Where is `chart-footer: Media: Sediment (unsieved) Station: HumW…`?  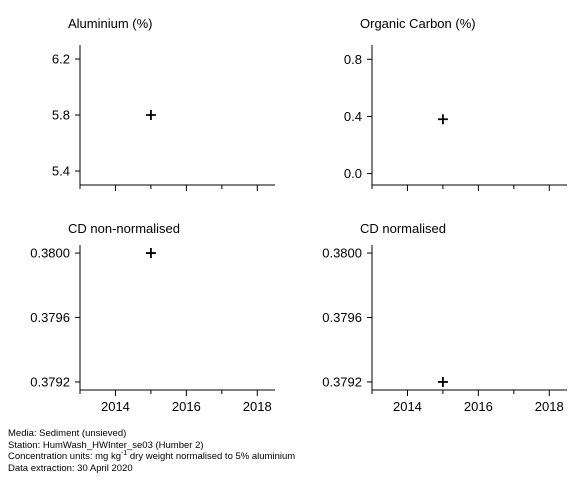
chart-footer: Media: Sediment (unsieved) Station: HumW… is located at coordinates (151, 451).